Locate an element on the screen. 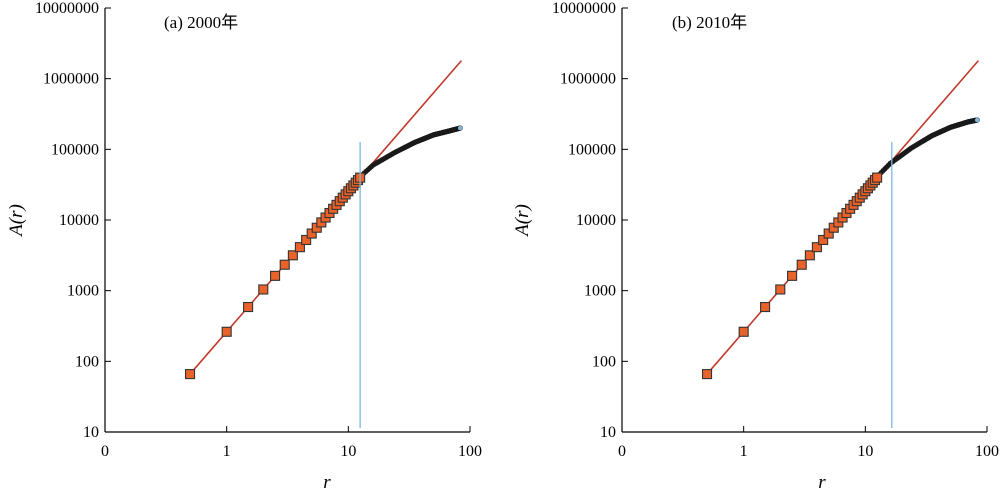  panel-a-xlabel: r is located at coordinates (327, 480).